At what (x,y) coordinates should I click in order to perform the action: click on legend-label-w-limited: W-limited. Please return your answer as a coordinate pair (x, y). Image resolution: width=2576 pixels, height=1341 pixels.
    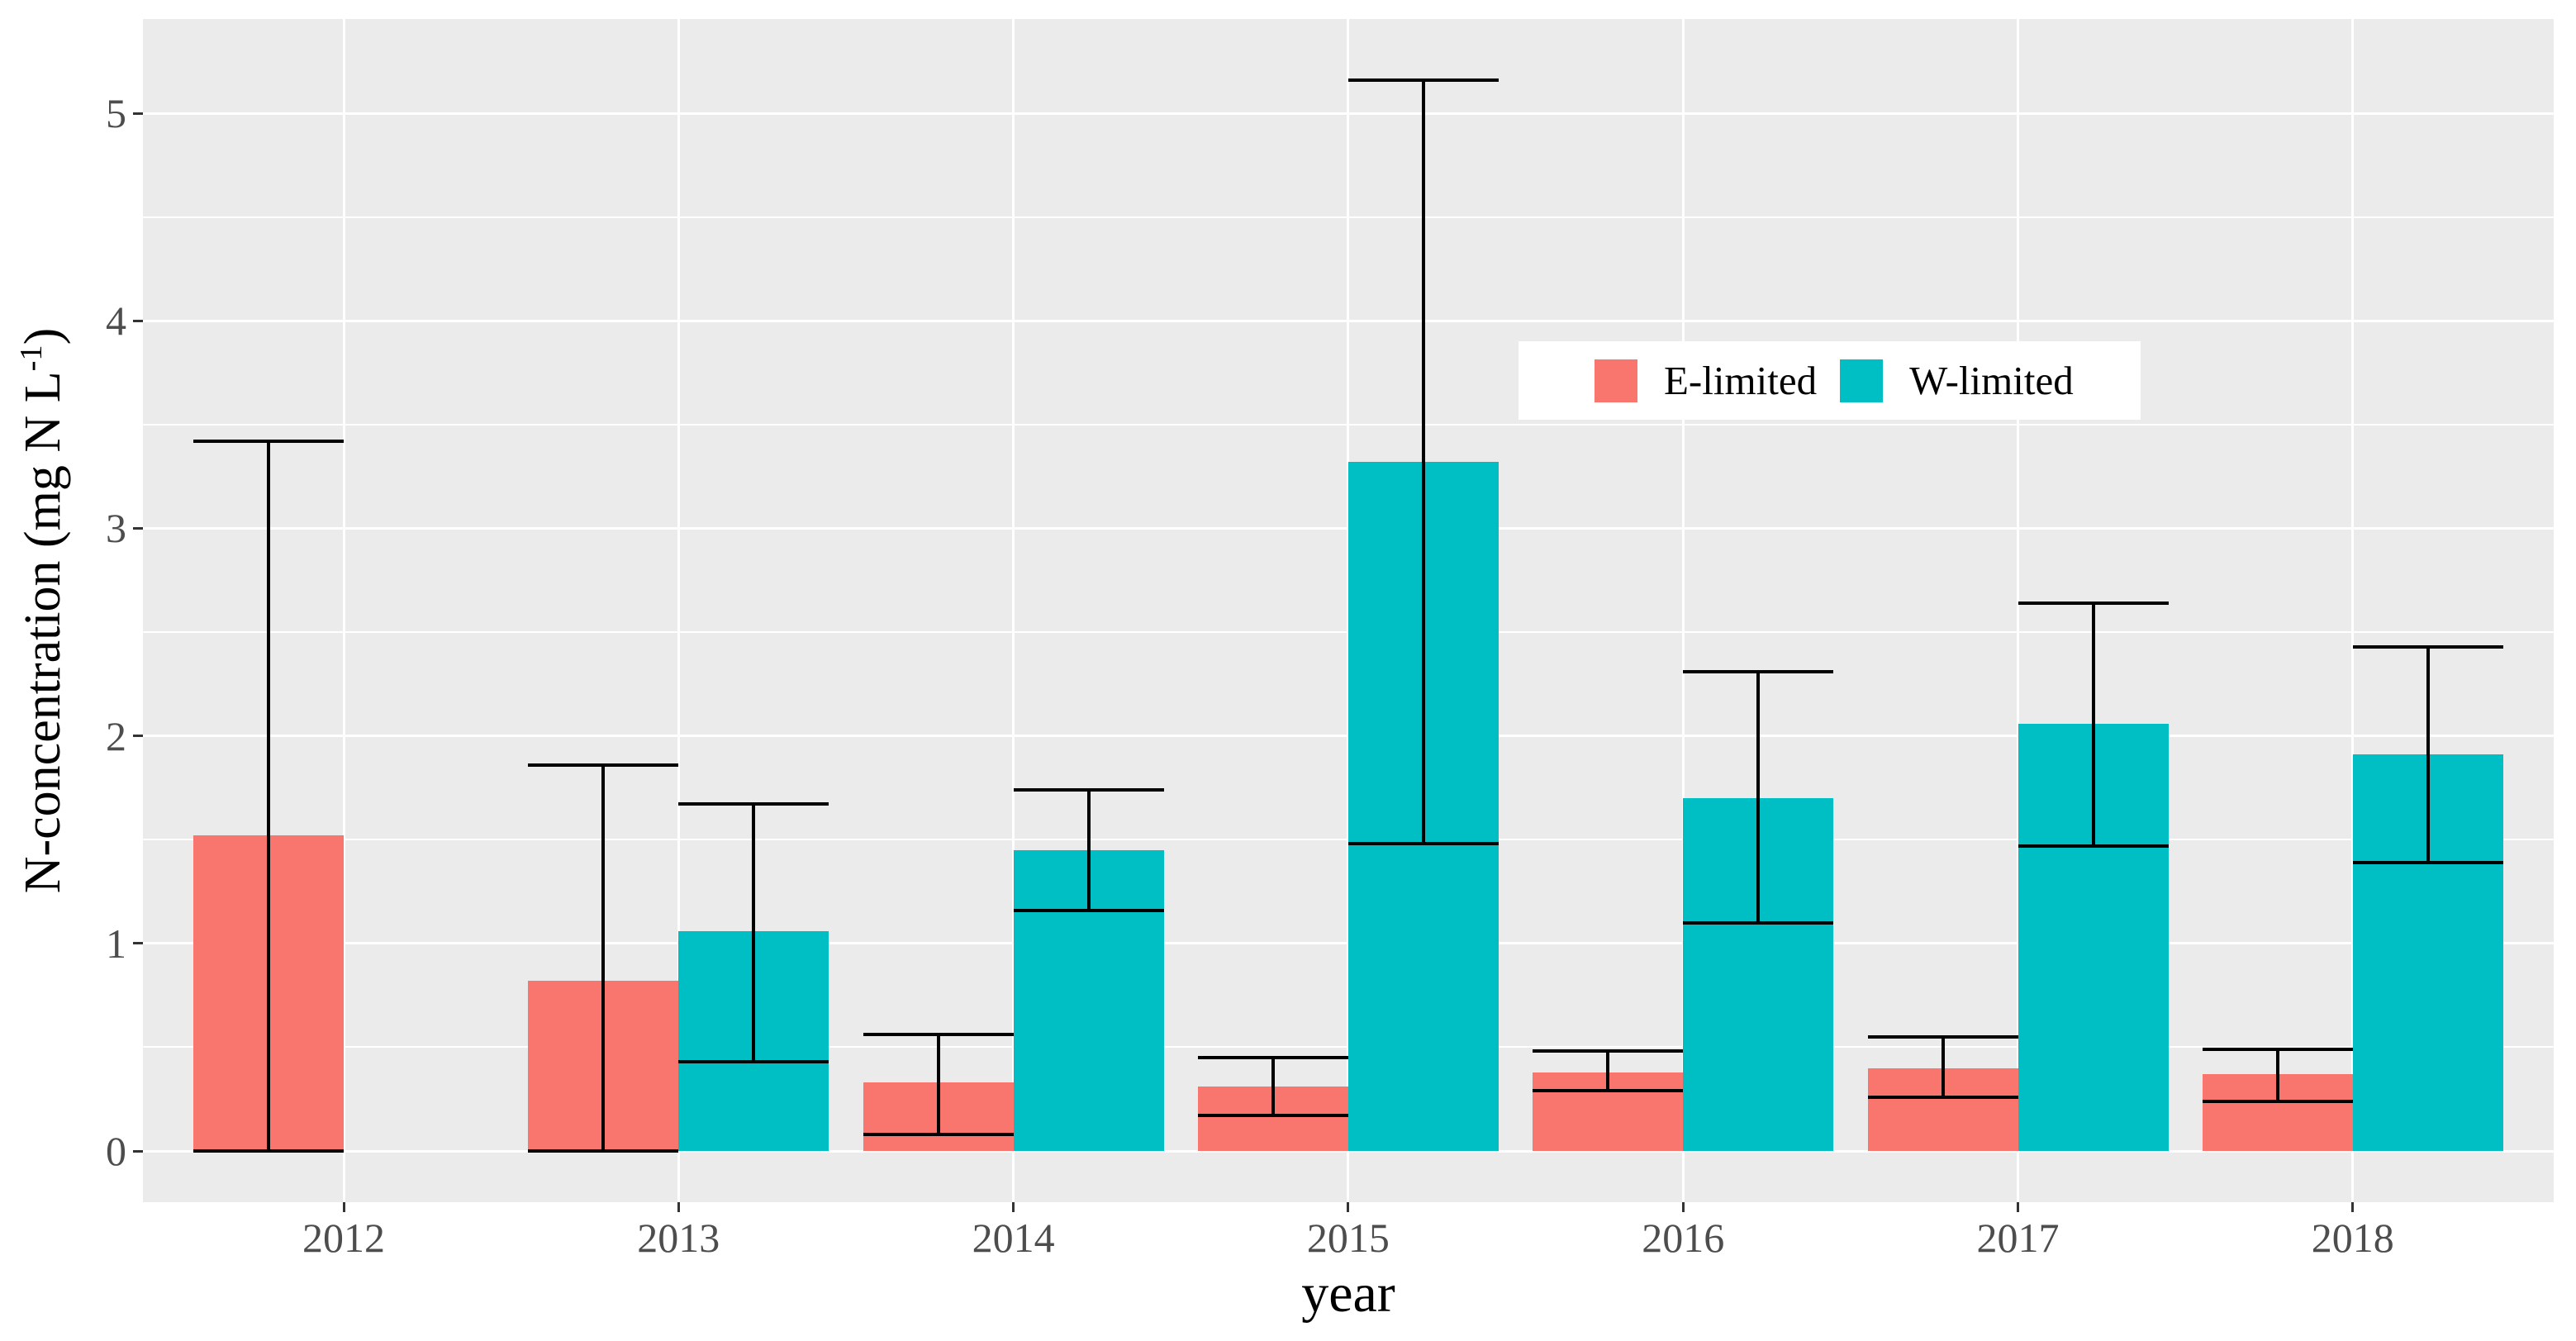
    Looking at the image, I should click on (1992, 381).